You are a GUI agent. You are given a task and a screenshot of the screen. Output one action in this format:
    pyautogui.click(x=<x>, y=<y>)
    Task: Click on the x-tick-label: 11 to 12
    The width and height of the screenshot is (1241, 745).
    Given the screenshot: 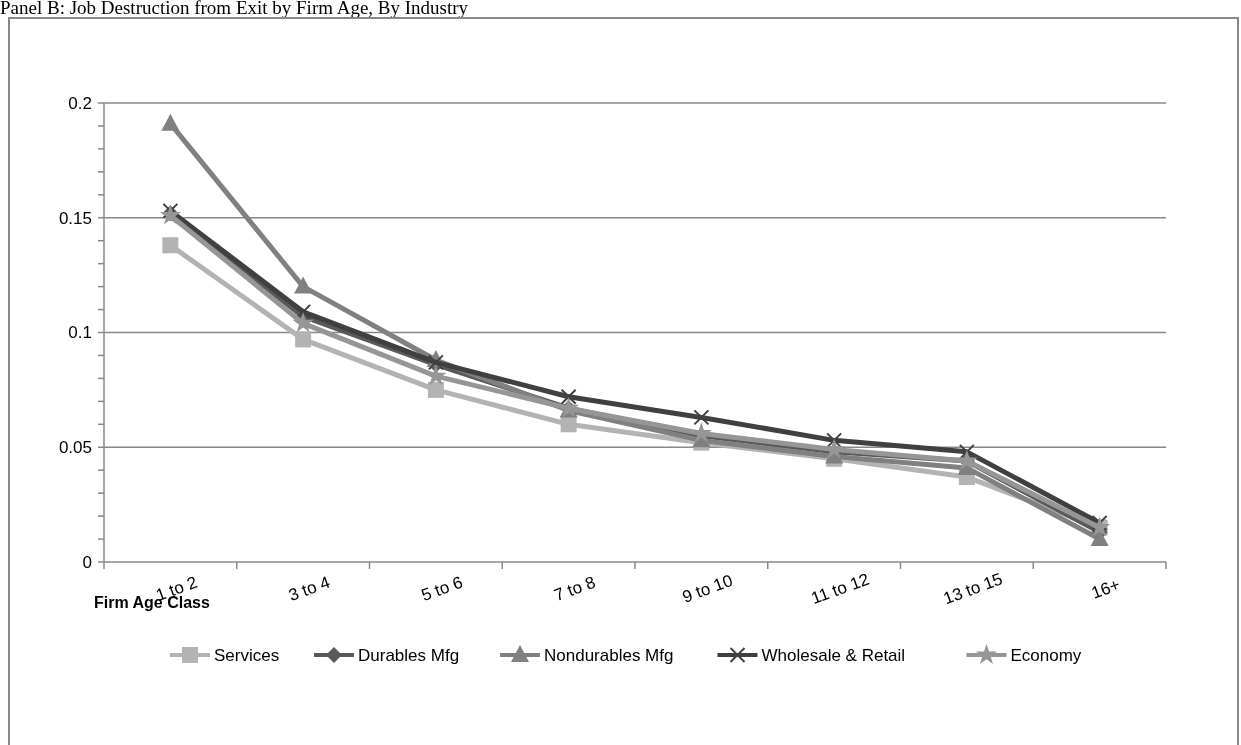 What is the action you would take?
    pyautogui.click(x=840, y=589)
    